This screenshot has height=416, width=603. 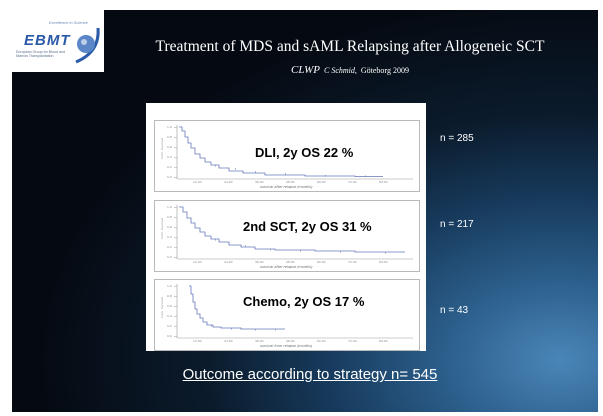 What do you see at coordinates (304, 152) in the screenshot?
I see `panel-label-dli: DLI, 2y OS 22 %` at bounding box center [304, 152].